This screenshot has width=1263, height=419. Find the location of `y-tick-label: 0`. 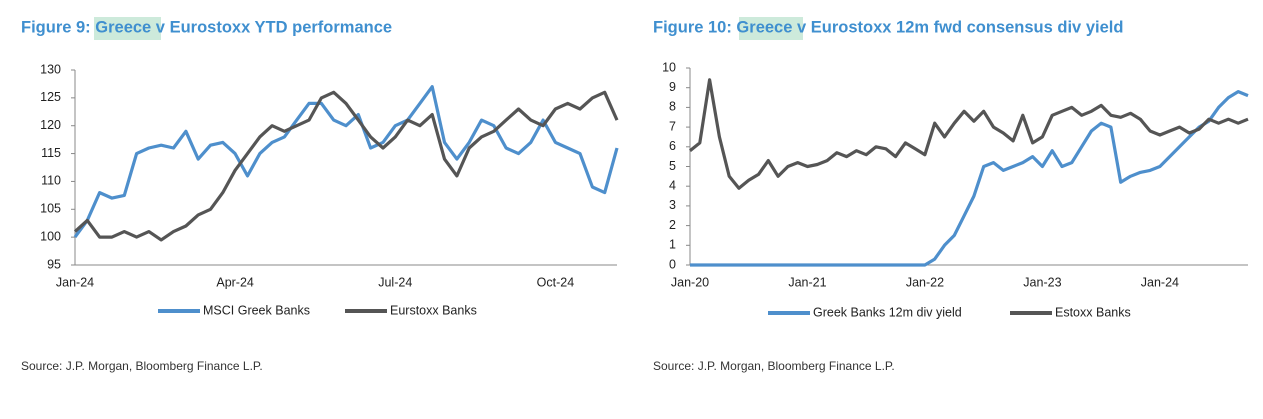

y-tick-label: 0 is located at coordinates (672, 264).